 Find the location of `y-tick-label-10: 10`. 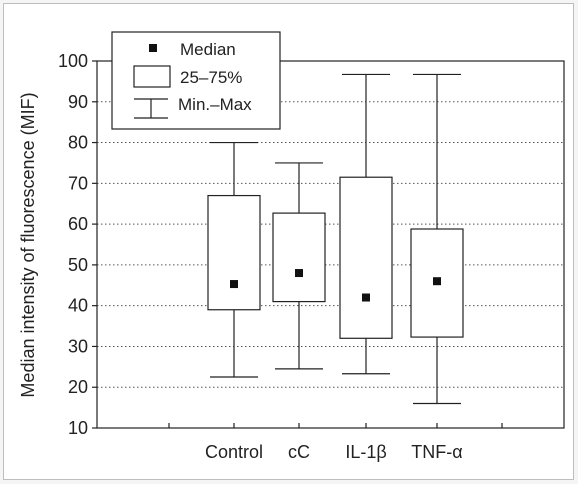

y-tick-label-10: 10 is located at coordinates (78, 428).